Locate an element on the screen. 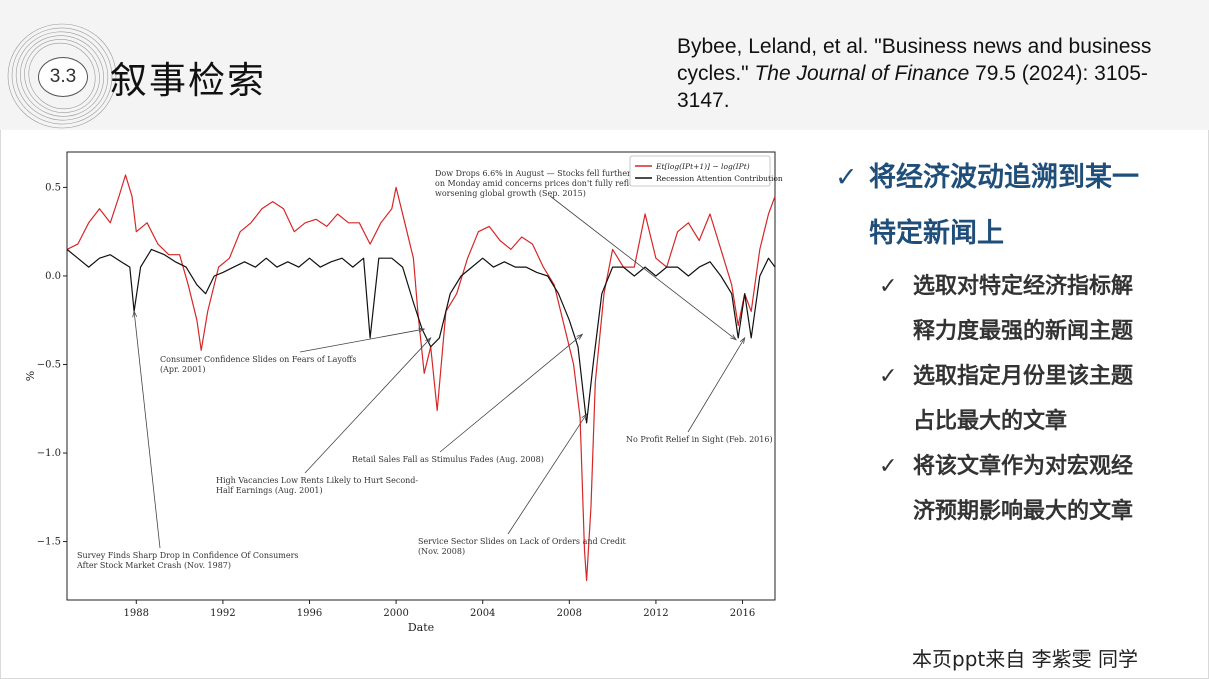 The image size is (1209, 679). decorative-rings-logo is located at coordinates (62, 76).